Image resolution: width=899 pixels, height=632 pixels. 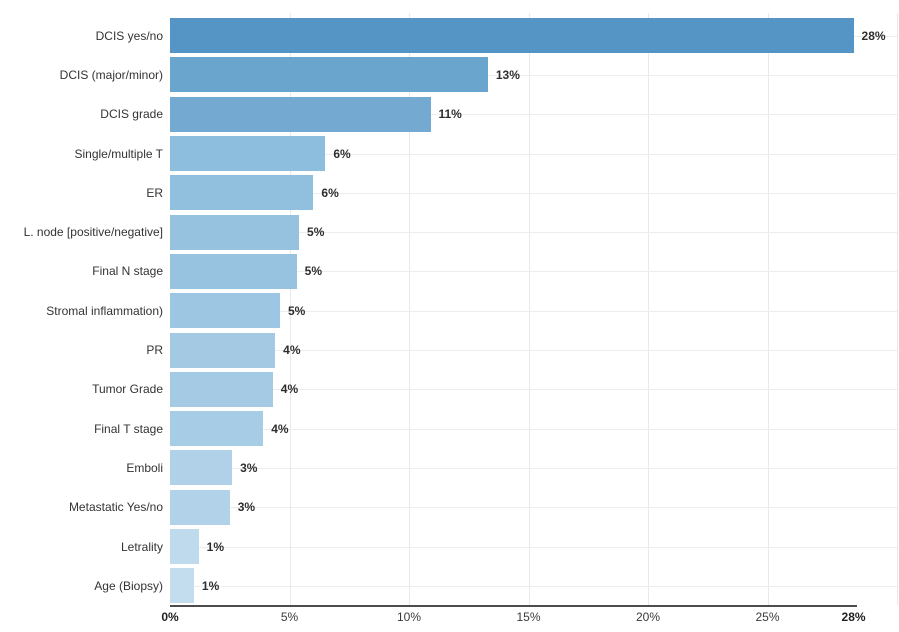 I want to click on x-tick-label: 20%, so click(x=648, y=616).